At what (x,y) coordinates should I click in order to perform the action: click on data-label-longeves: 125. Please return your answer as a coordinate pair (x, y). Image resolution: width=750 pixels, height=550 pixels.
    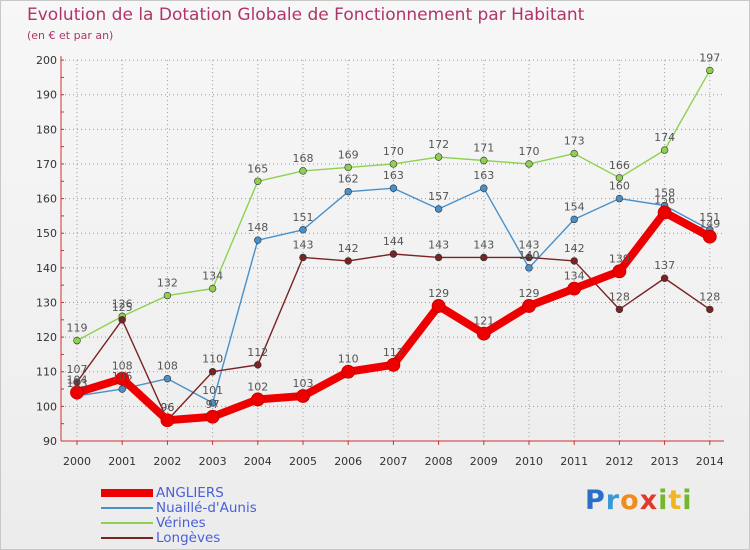
    Looking at the image, I should click on (122, 307).